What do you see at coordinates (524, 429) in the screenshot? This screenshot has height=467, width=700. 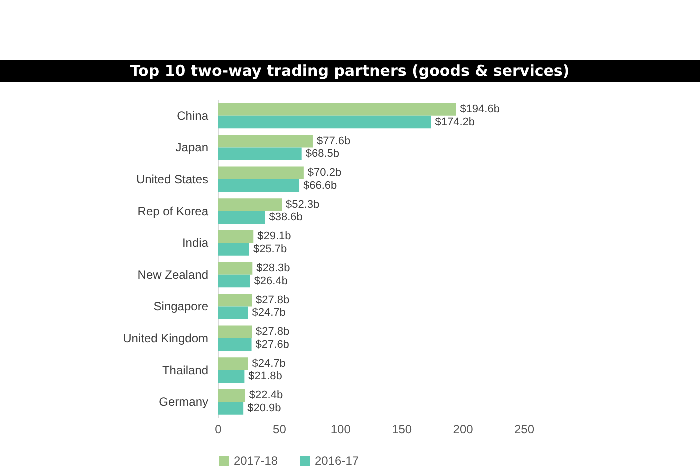 I see `x-tick-label: 250` at bounding box center [524, 429].